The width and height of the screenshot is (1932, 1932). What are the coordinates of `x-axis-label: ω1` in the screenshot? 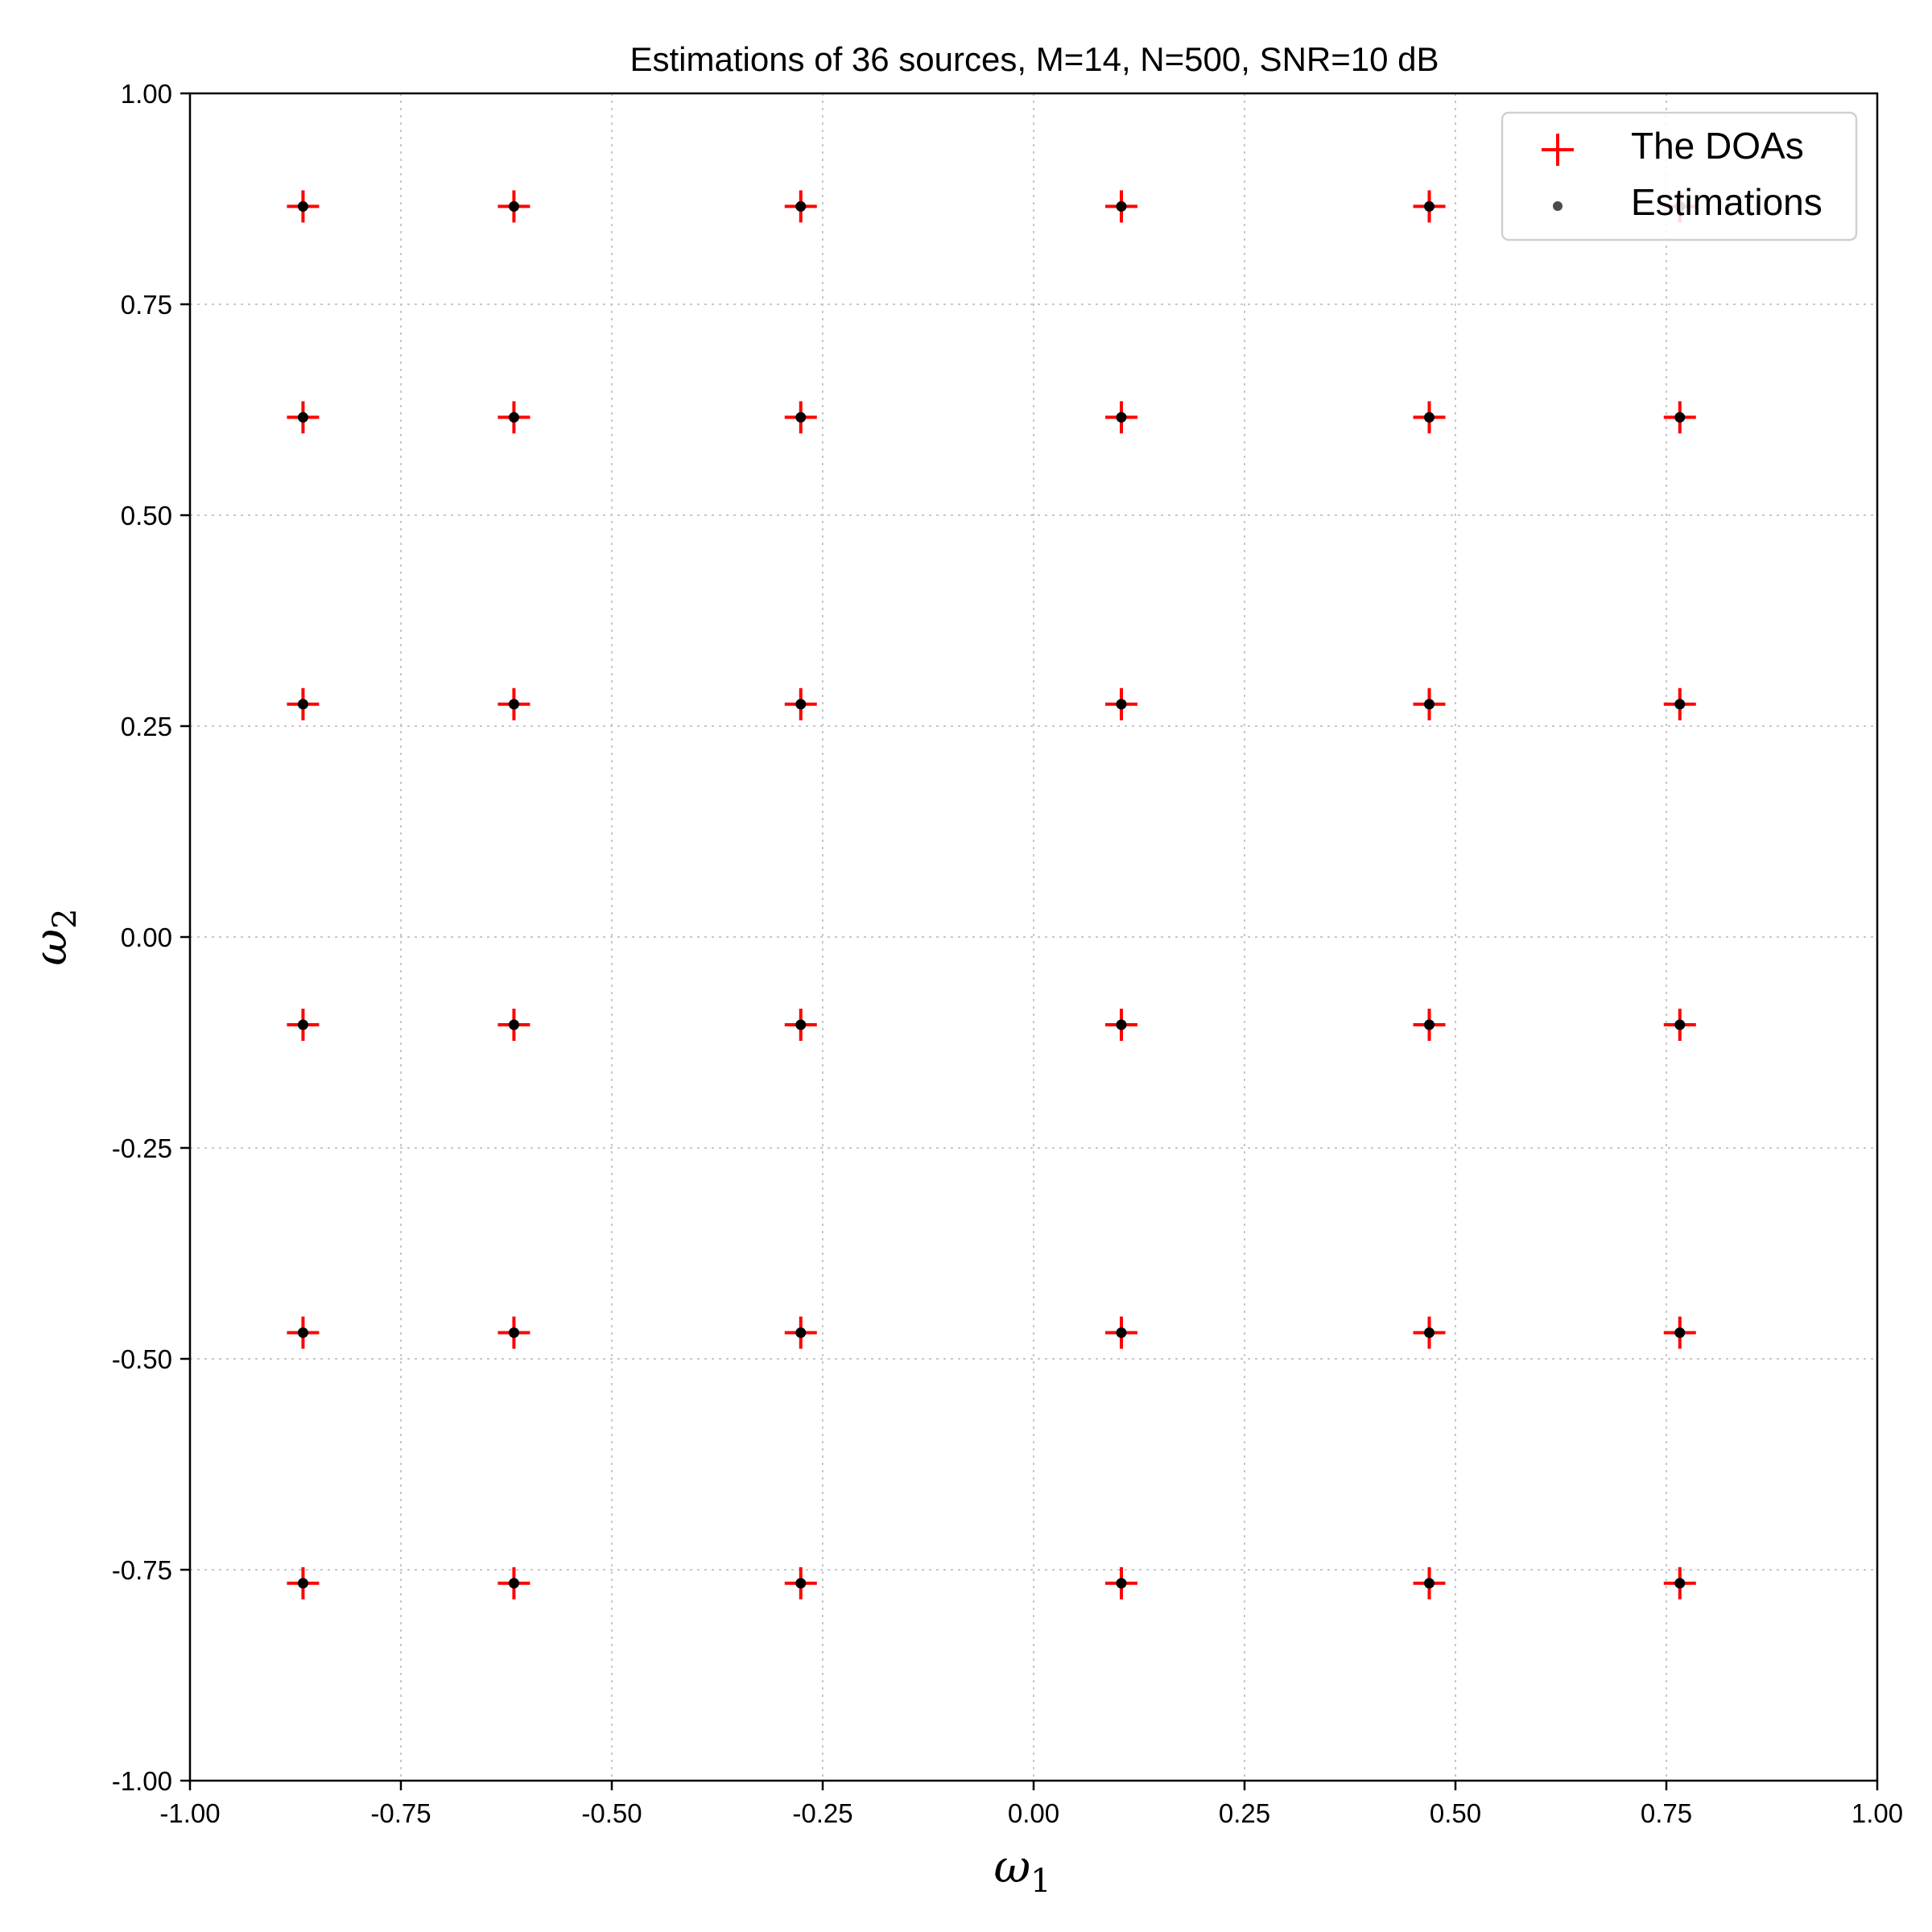 It's located at (1022, 1870).